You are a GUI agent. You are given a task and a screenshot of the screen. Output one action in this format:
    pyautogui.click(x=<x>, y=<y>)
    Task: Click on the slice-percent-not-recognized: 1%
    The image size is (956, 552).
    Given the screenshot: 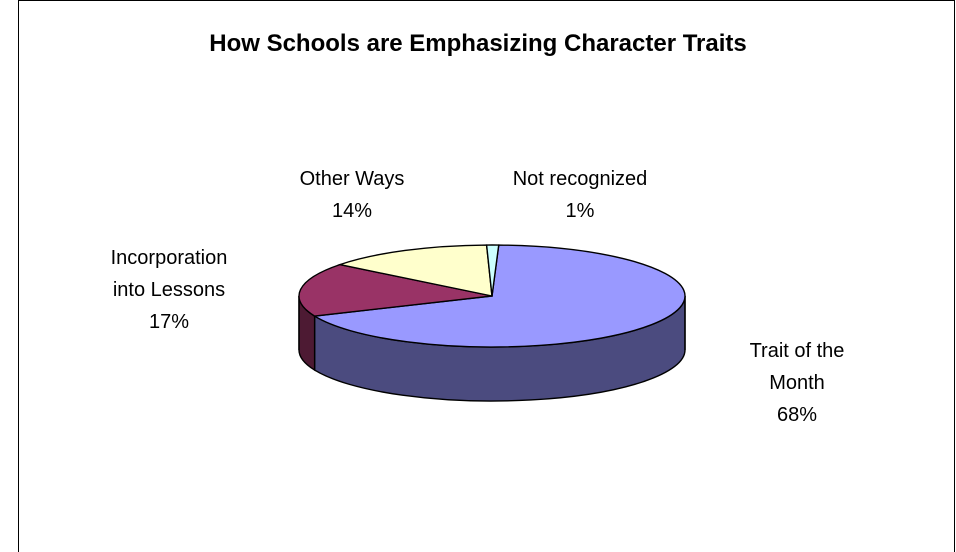 What is the action you would take?
    pyautogui.click(x=580, y=211)
    